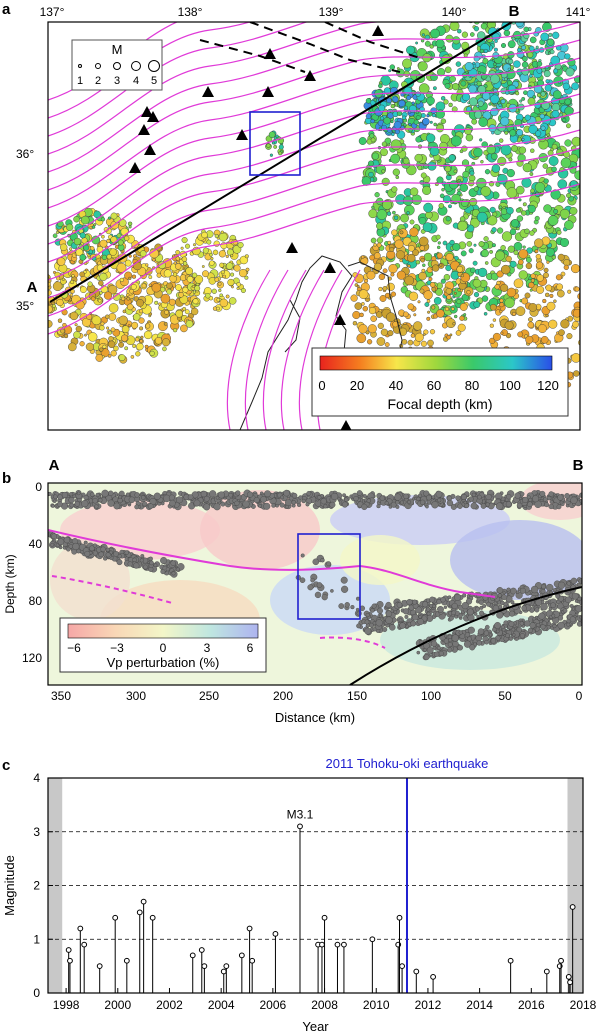 The image size is (600, 1035). Describe the element at coordinates (357, 696) in the screenshot. I see `distance-tick-150: 150` at that location.